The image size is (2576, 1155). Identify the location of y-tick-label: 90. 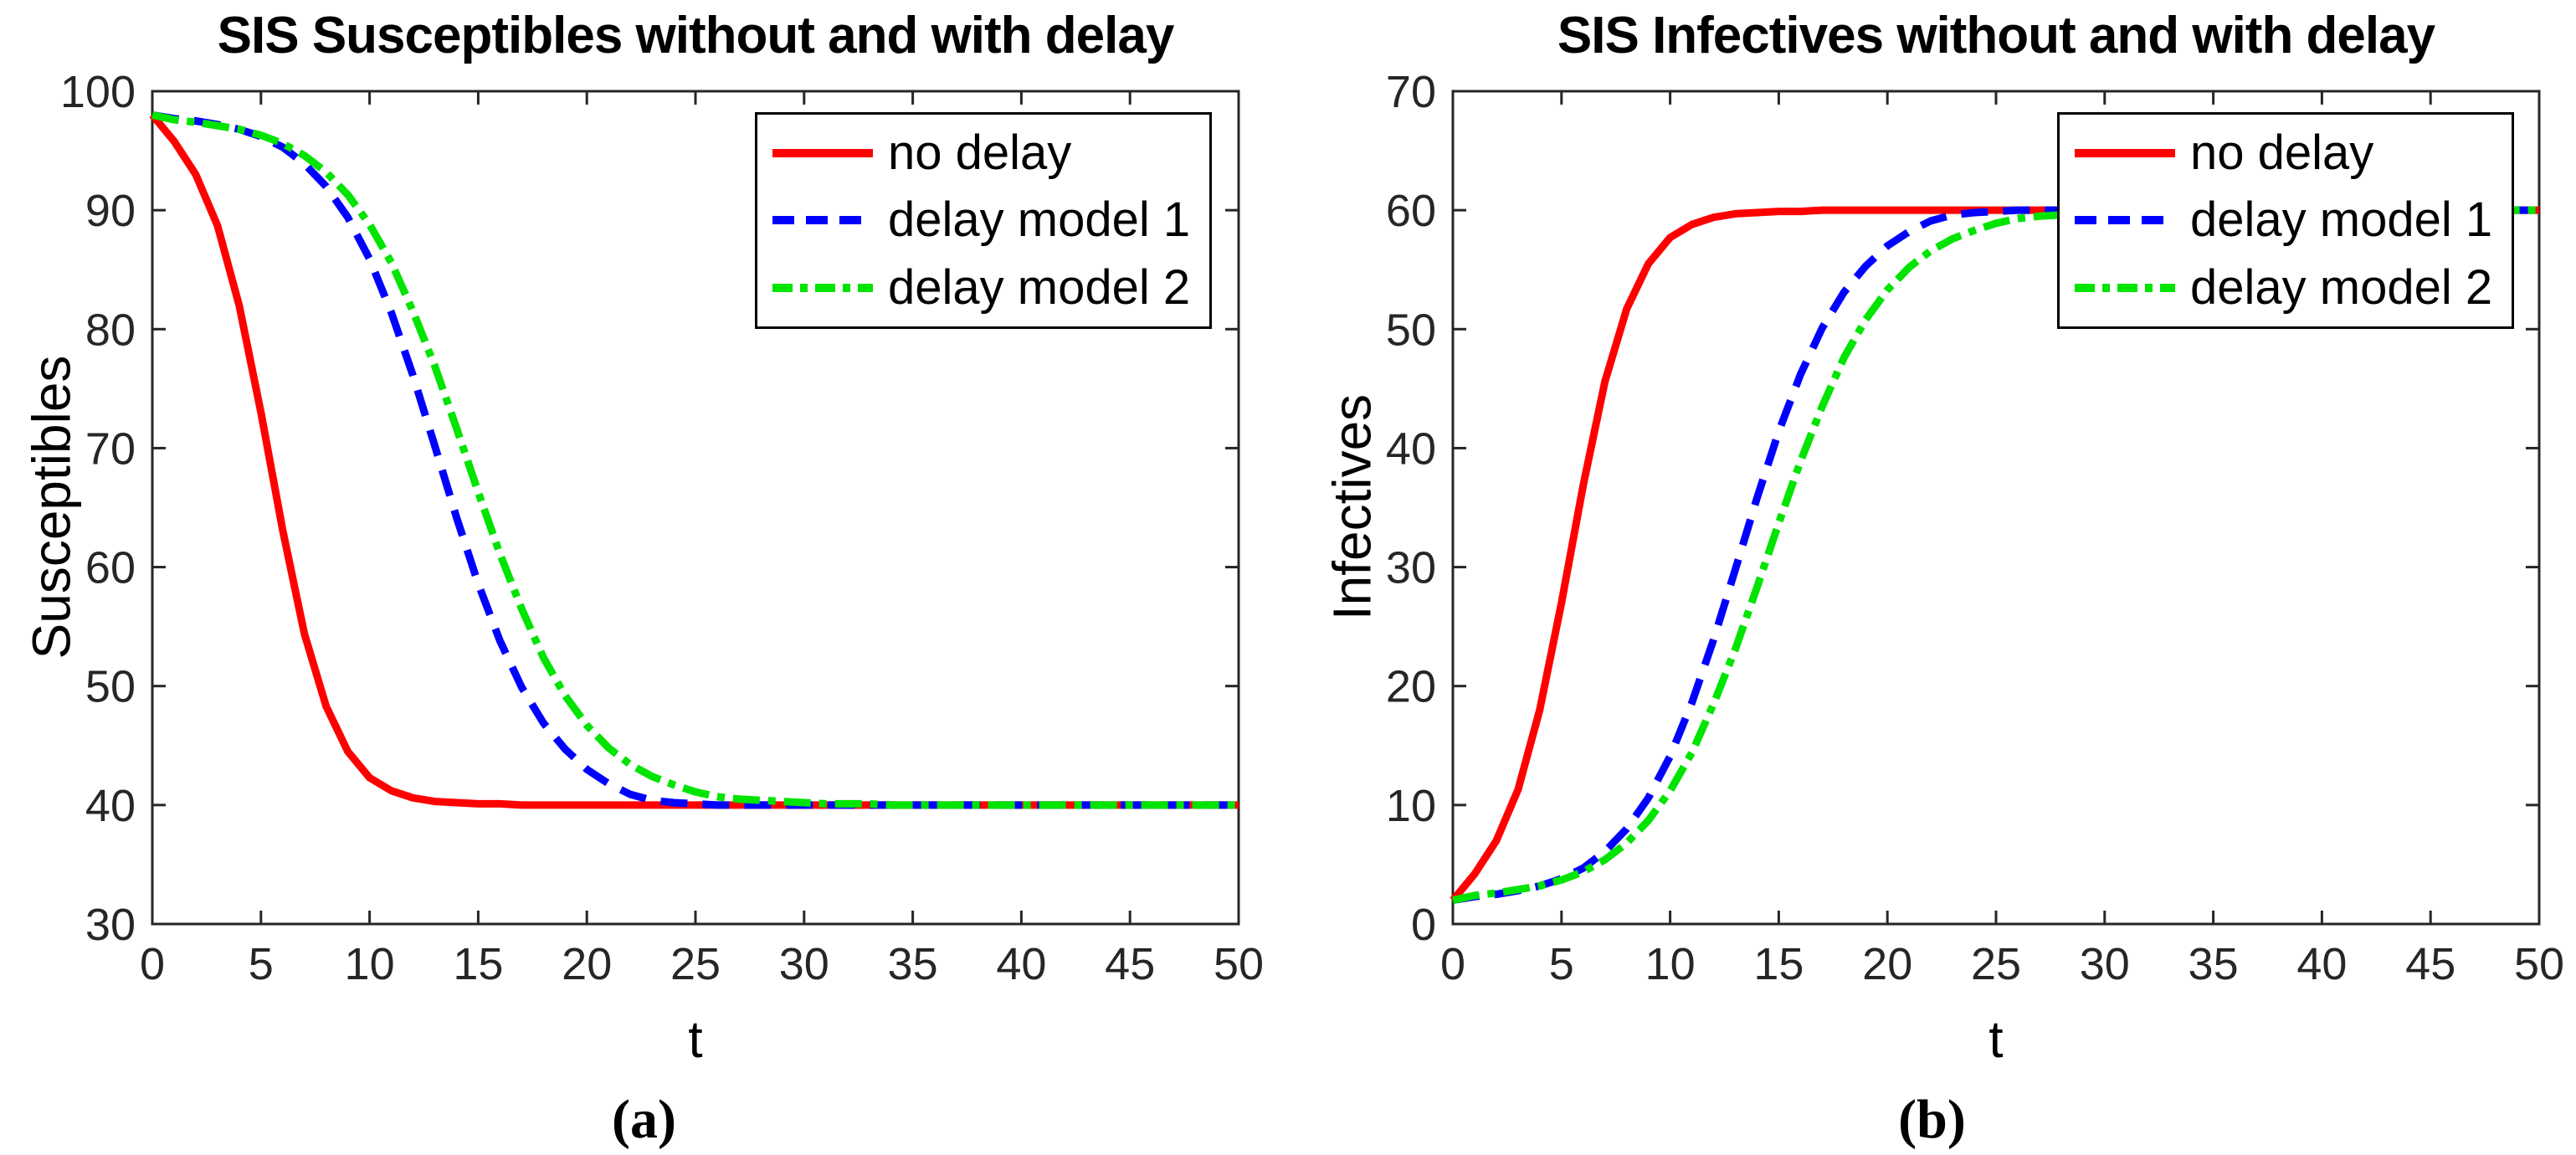
(110, 211).